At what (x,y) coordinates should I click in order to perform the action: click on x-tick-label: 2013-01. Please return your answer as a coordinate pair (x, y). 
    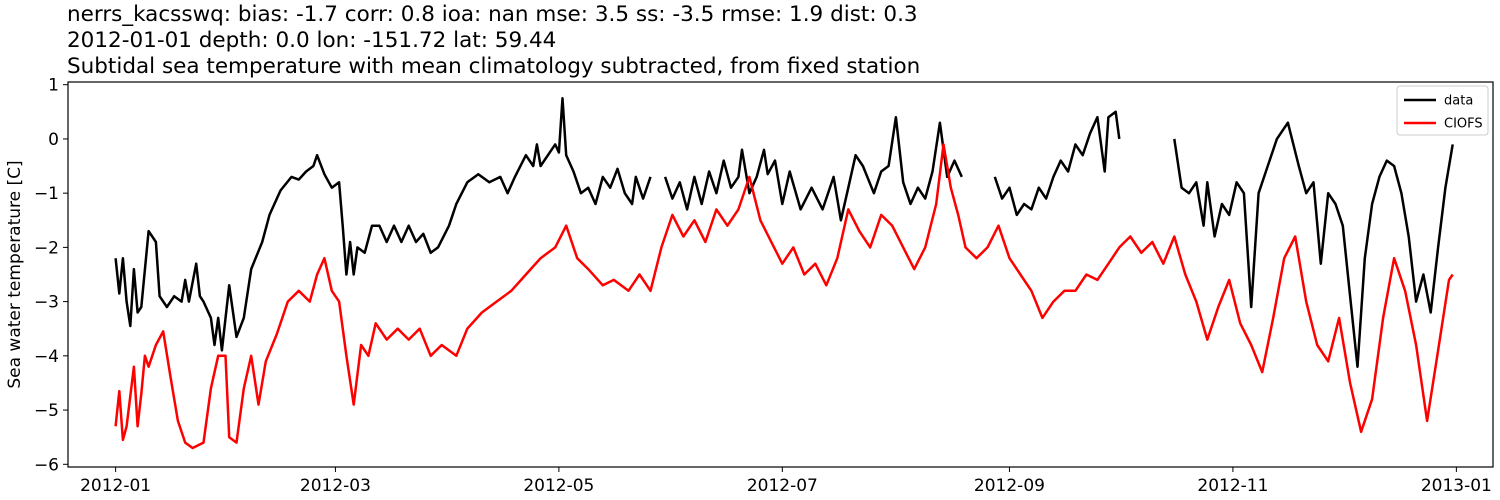
    Looking at the image, I should click on (1456, 486).